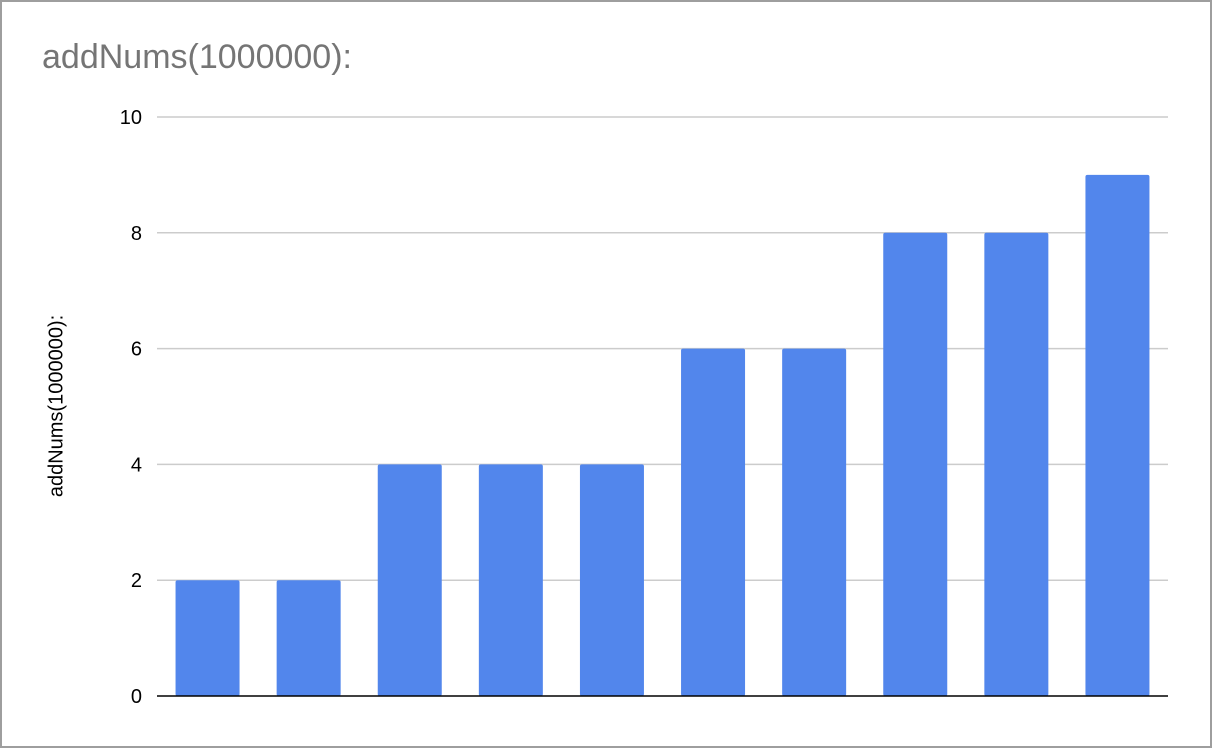  What do you see at coordinates (136, 350) in the screenshot?
I see `y-tick-label: 6` at bounding box center [136, 350].